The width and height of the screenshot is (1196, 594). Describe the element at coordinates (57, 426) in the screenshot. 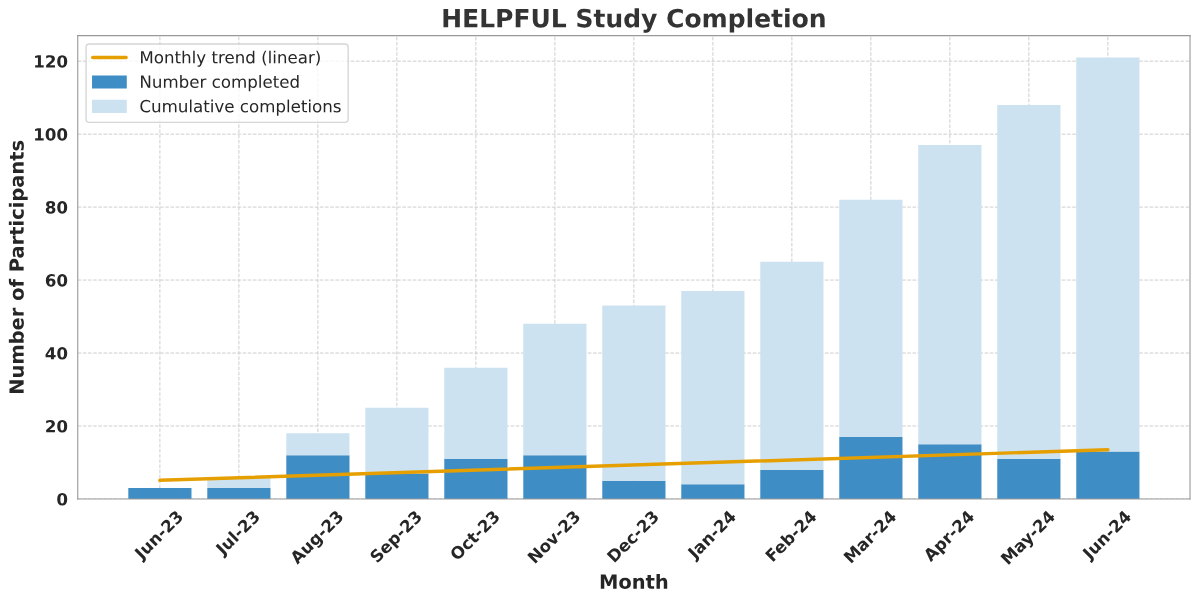

I see `y-tick-label: 20` at that location.